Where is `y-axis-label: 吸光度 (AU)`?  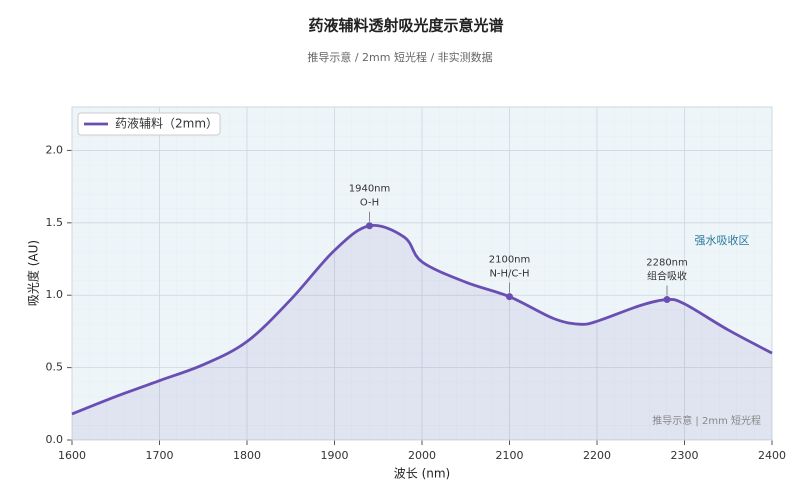 y-axis-label: 吸光度 (AU) is located at coordinates (33, 273).